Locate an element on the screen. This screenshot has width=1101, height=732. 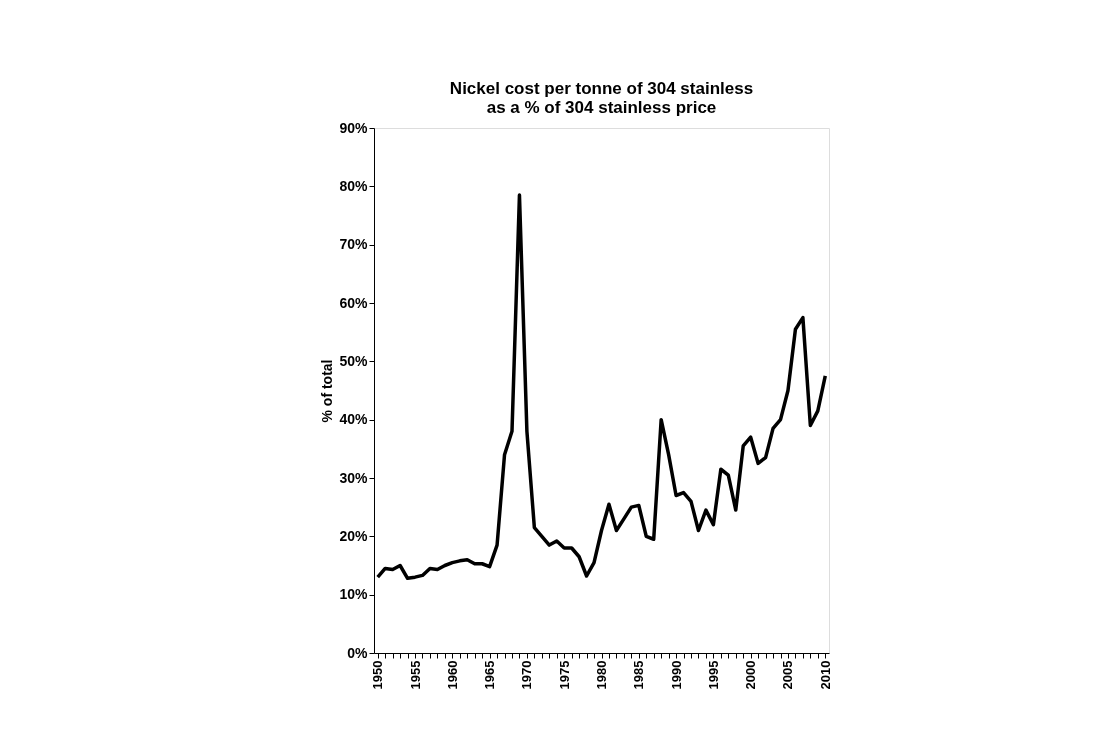
y-tick-label: 50% is located at coordinates (354, 360).